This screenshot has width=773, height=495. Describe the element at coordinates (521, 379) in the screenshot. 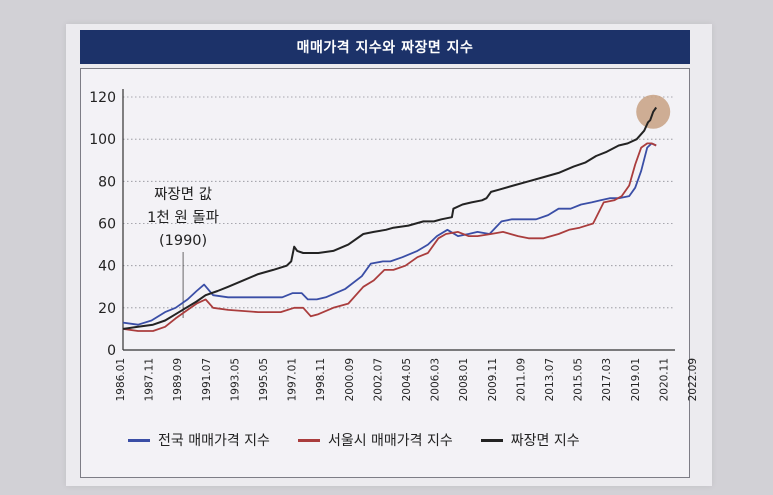

I see `x-tick-label: 2011.09` at that location.